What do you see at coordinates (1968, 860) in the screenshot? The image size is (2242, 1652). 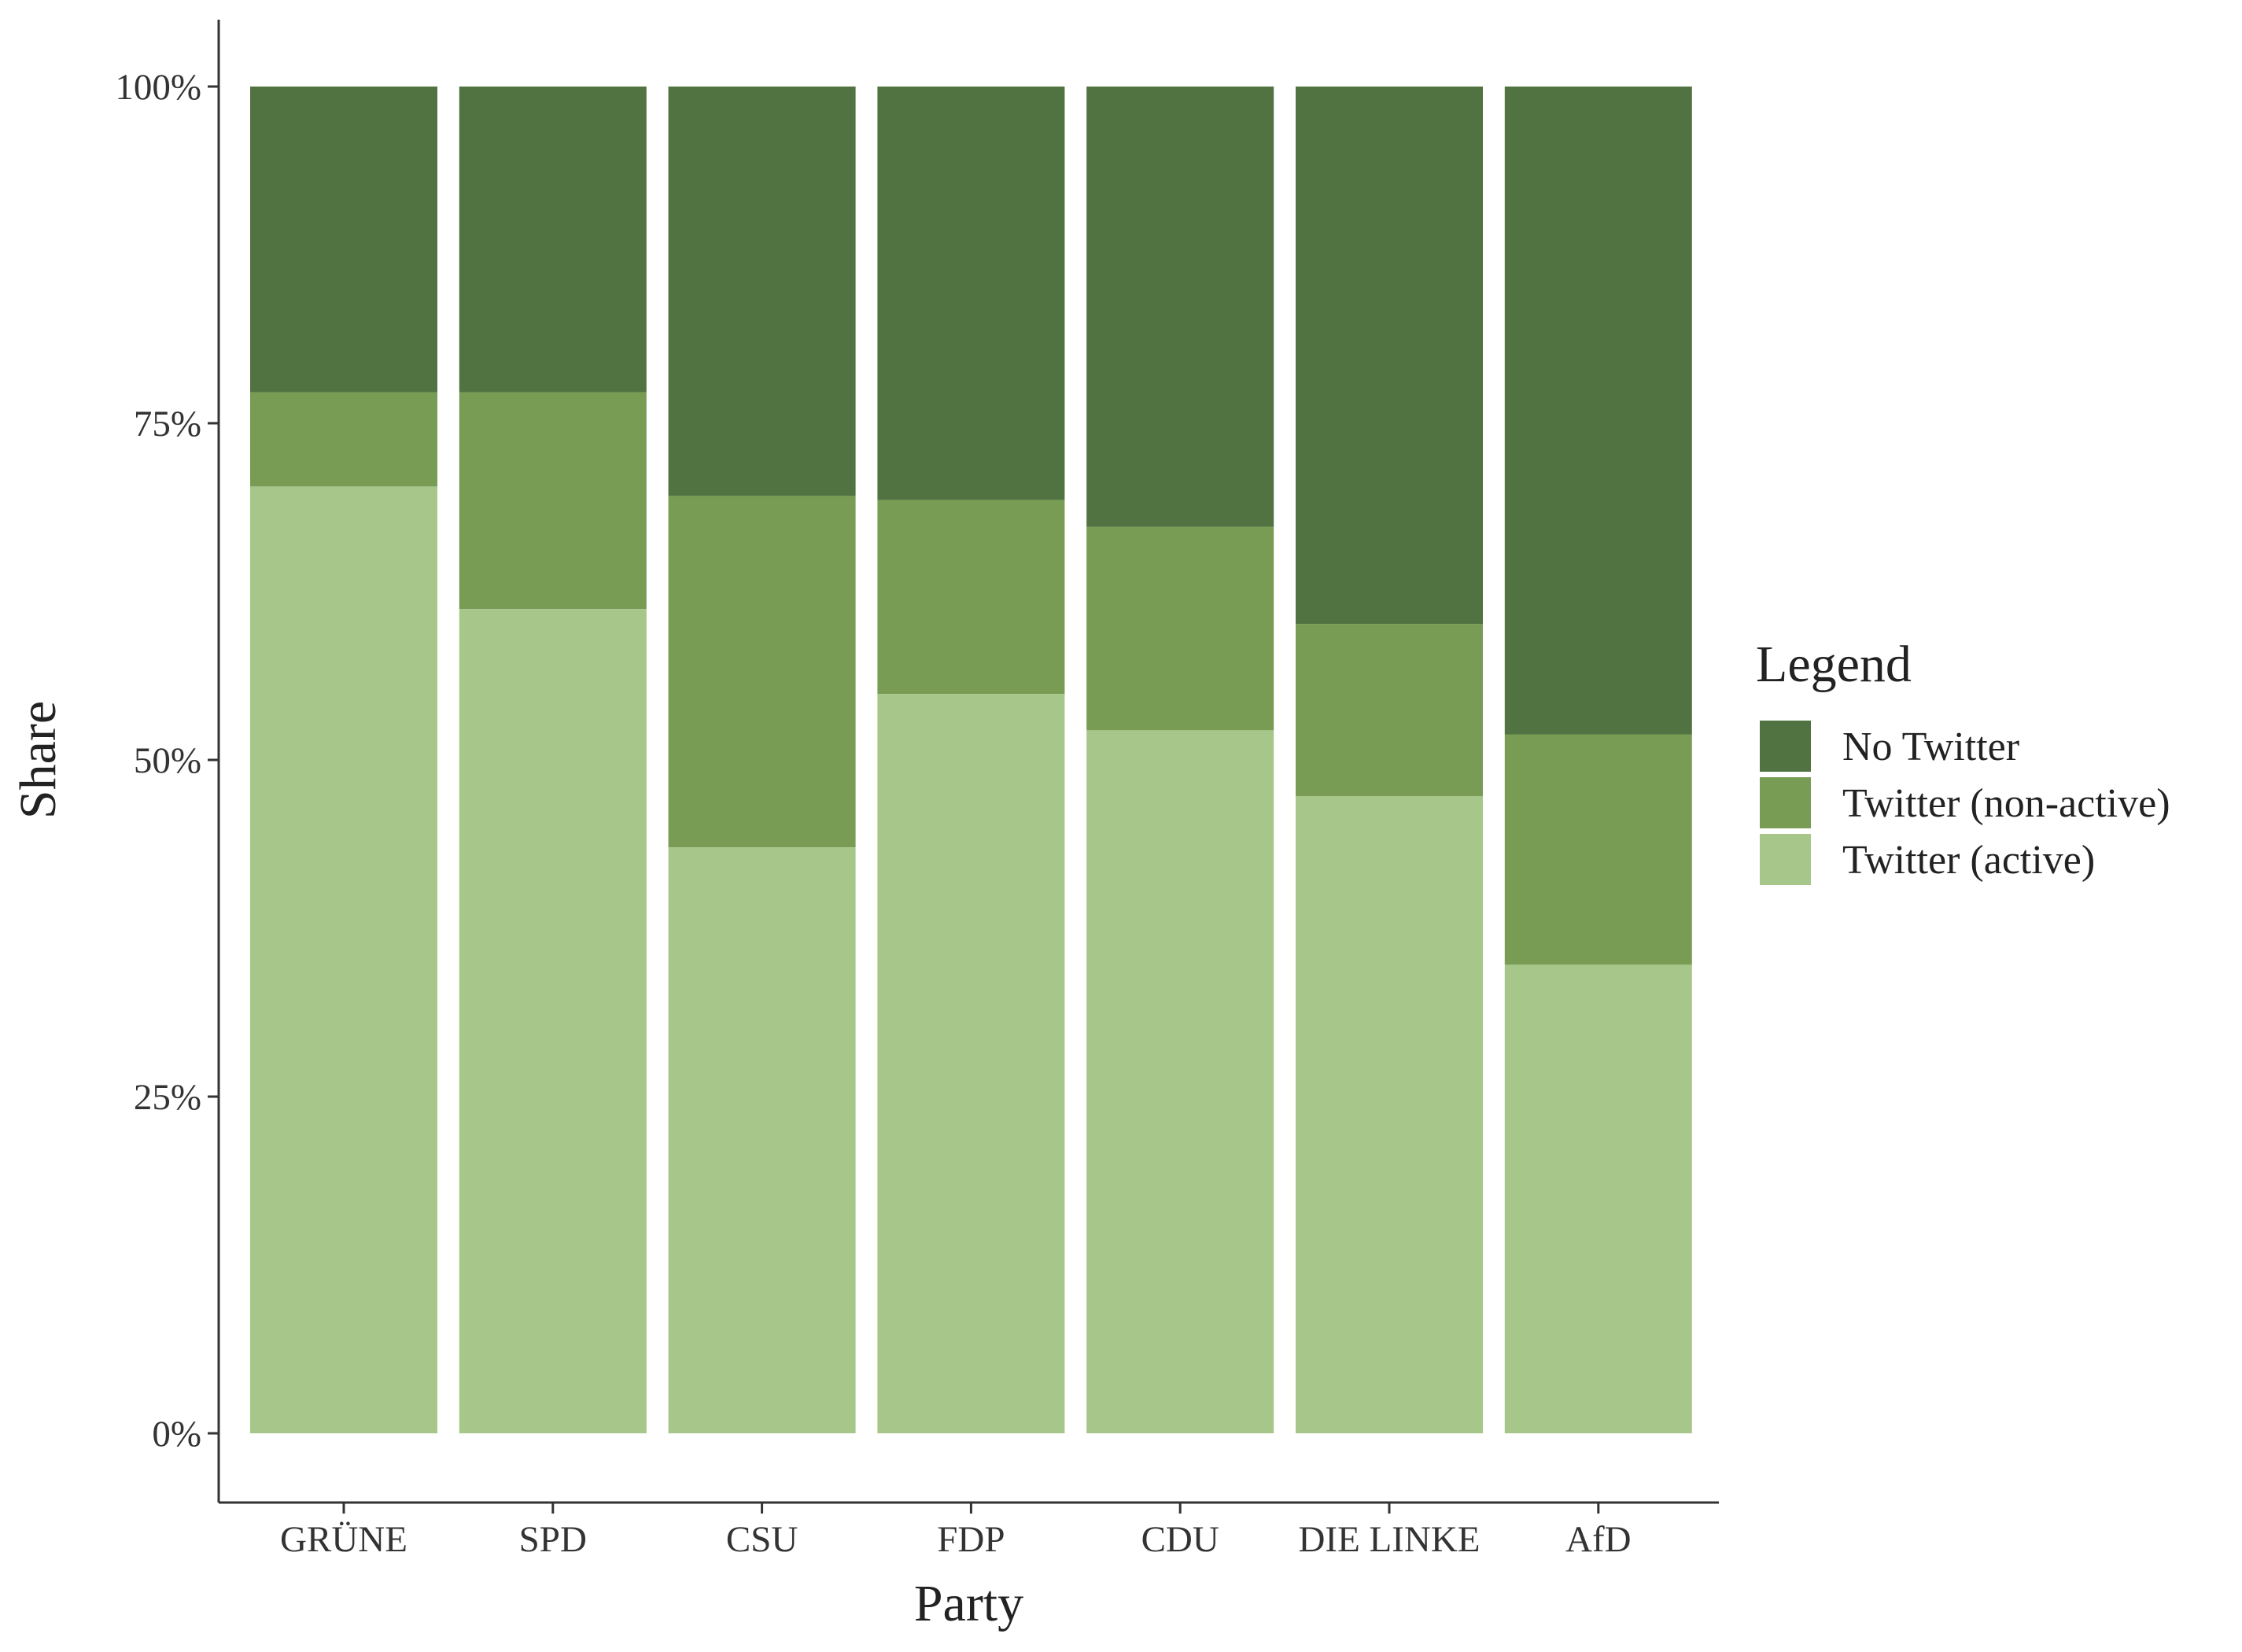 I see `legend-label: Twitter (active)` at bounding box center [1968, 860].